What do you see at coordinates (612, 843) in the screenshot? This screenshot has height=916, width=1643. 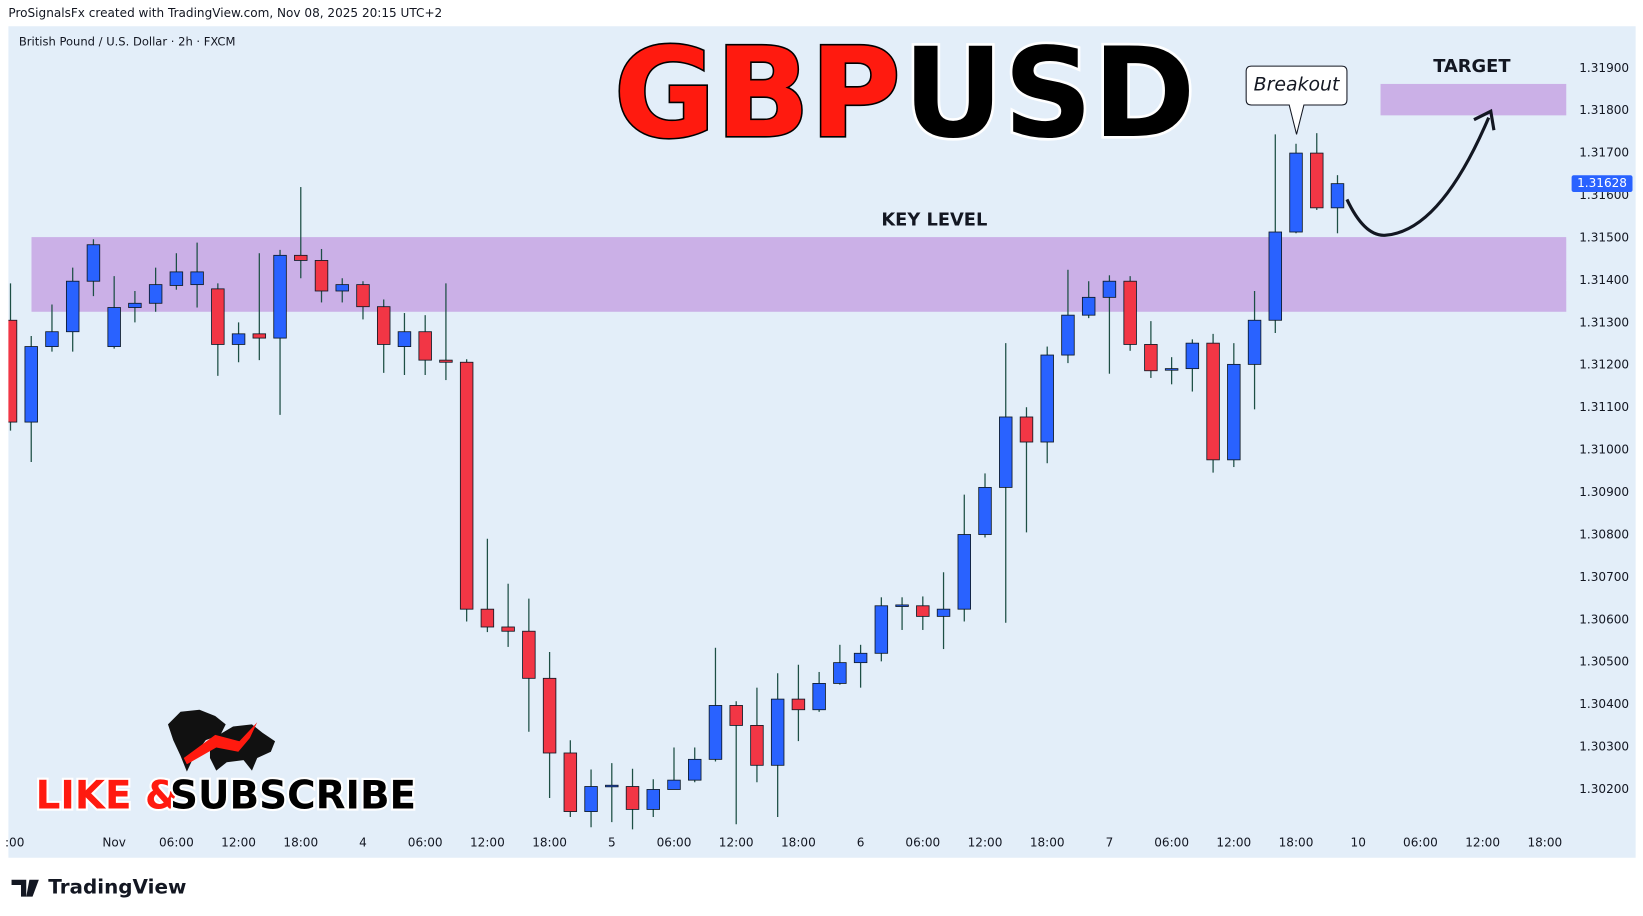 I see `x-tick-label: 5` at bounding box center [612, 843].